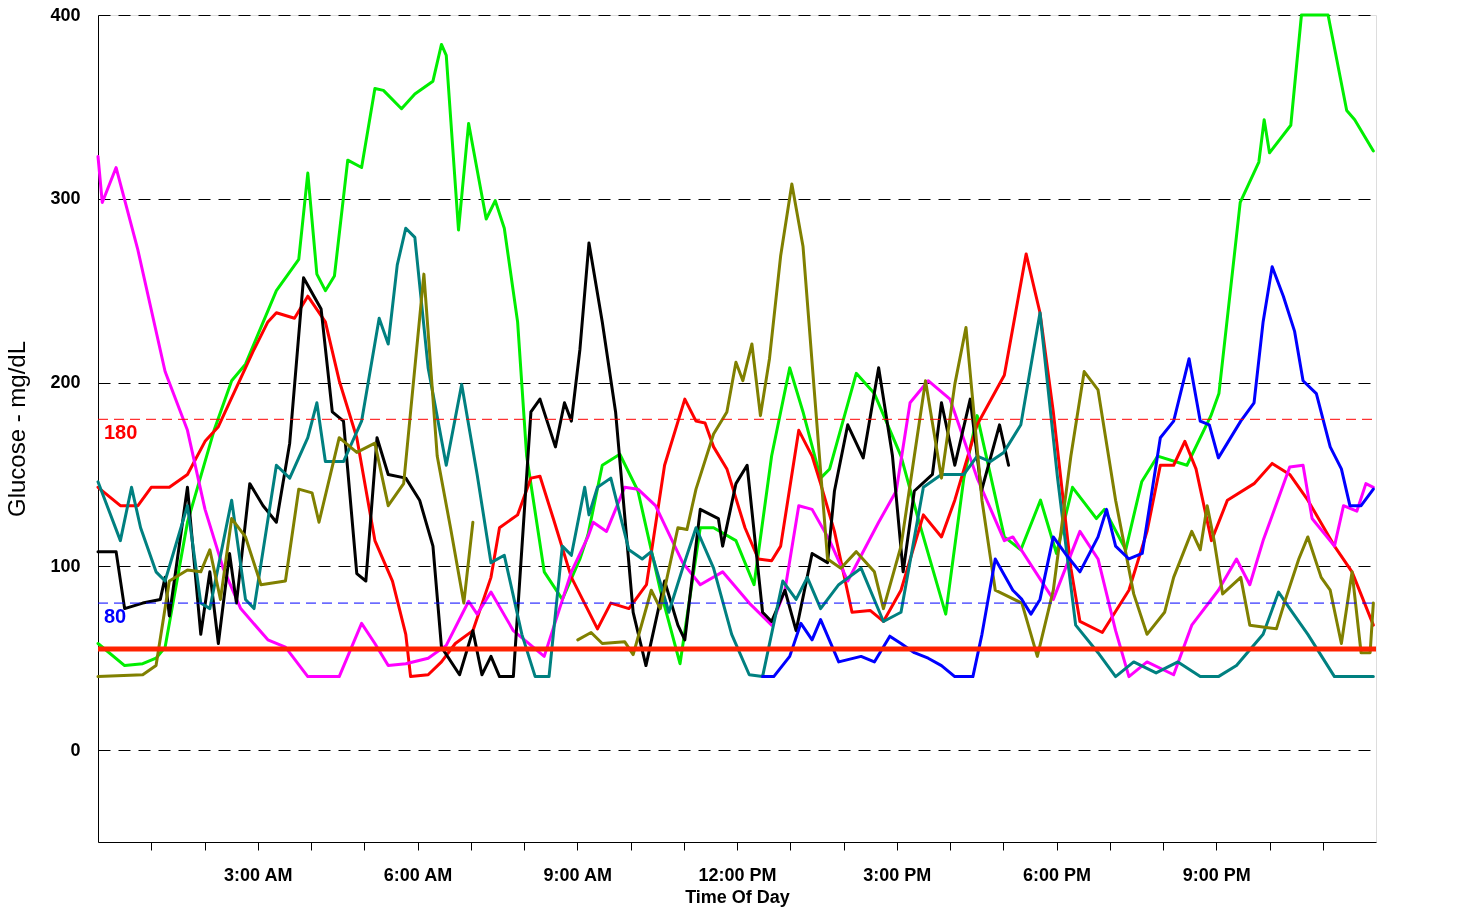  Describe the element at coordinates (1057, 874) in the screenshot. I see `x-tick-label: 6:00 PM` at that location.